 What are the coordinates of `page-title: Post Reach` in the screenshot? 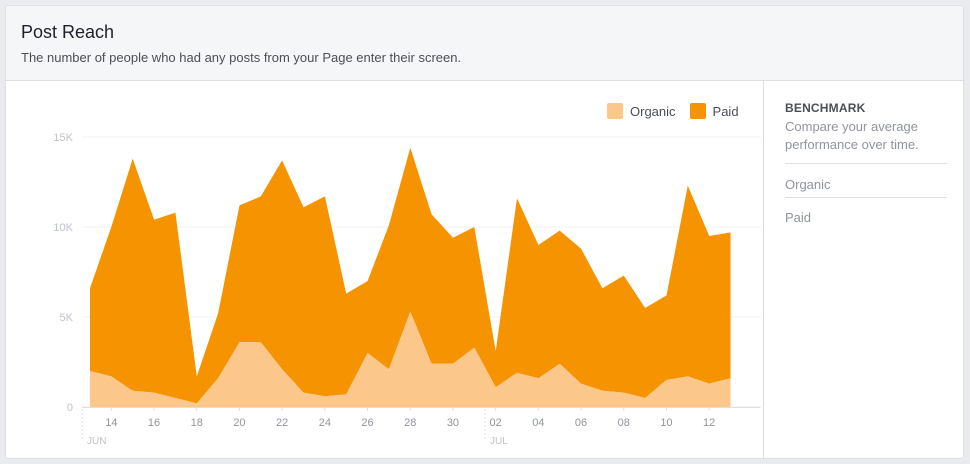 It's located at (68, 32).